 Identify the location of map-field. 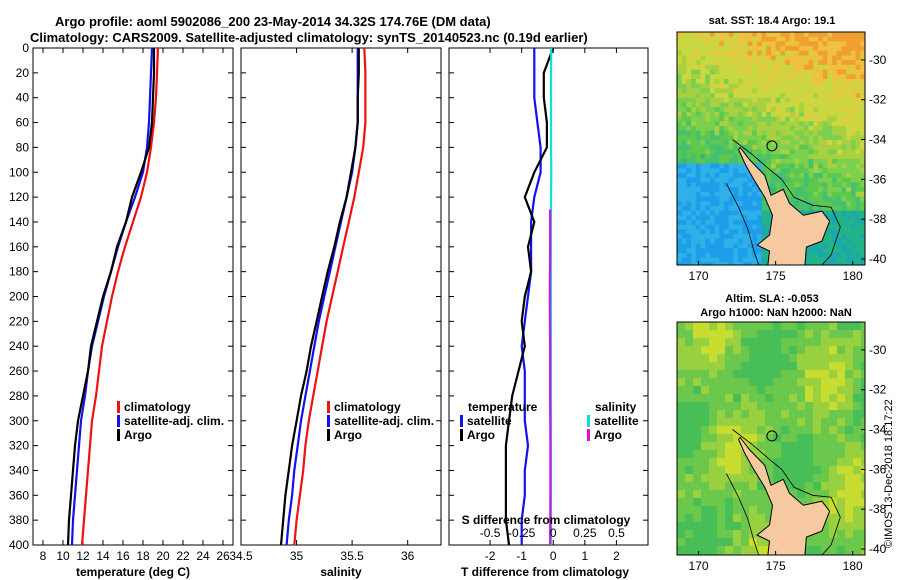
(771, 148).